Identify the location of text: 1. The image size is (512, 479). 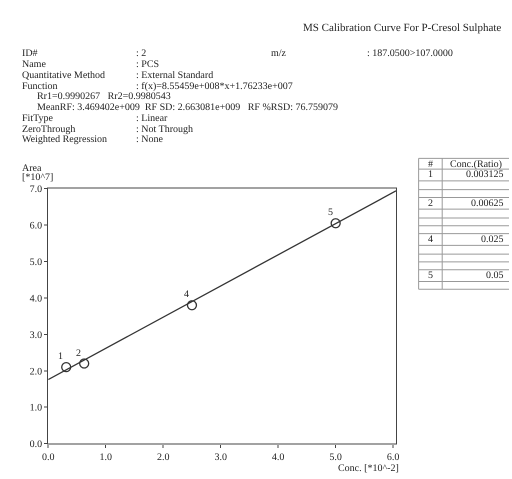
(430, 174).